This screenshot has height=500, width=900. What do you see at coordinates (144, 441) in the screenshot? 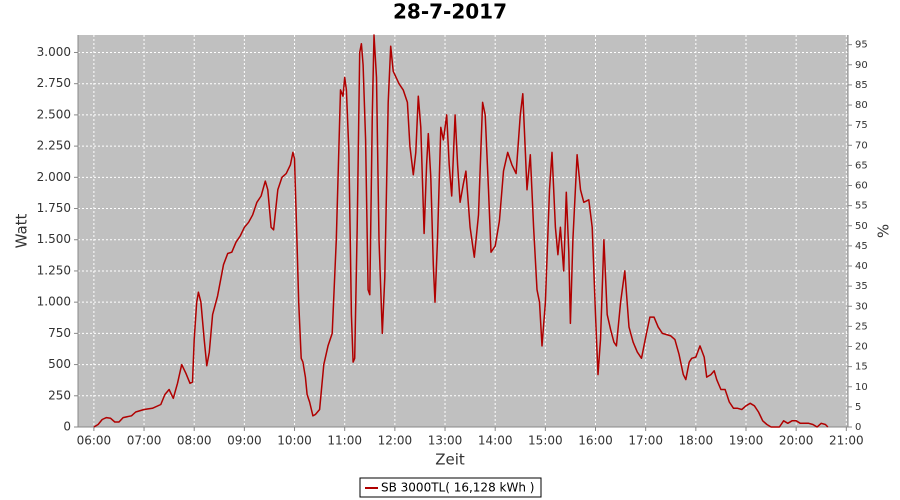
I see `x-tick-label: 07:00` at bounding box center [144, 441].